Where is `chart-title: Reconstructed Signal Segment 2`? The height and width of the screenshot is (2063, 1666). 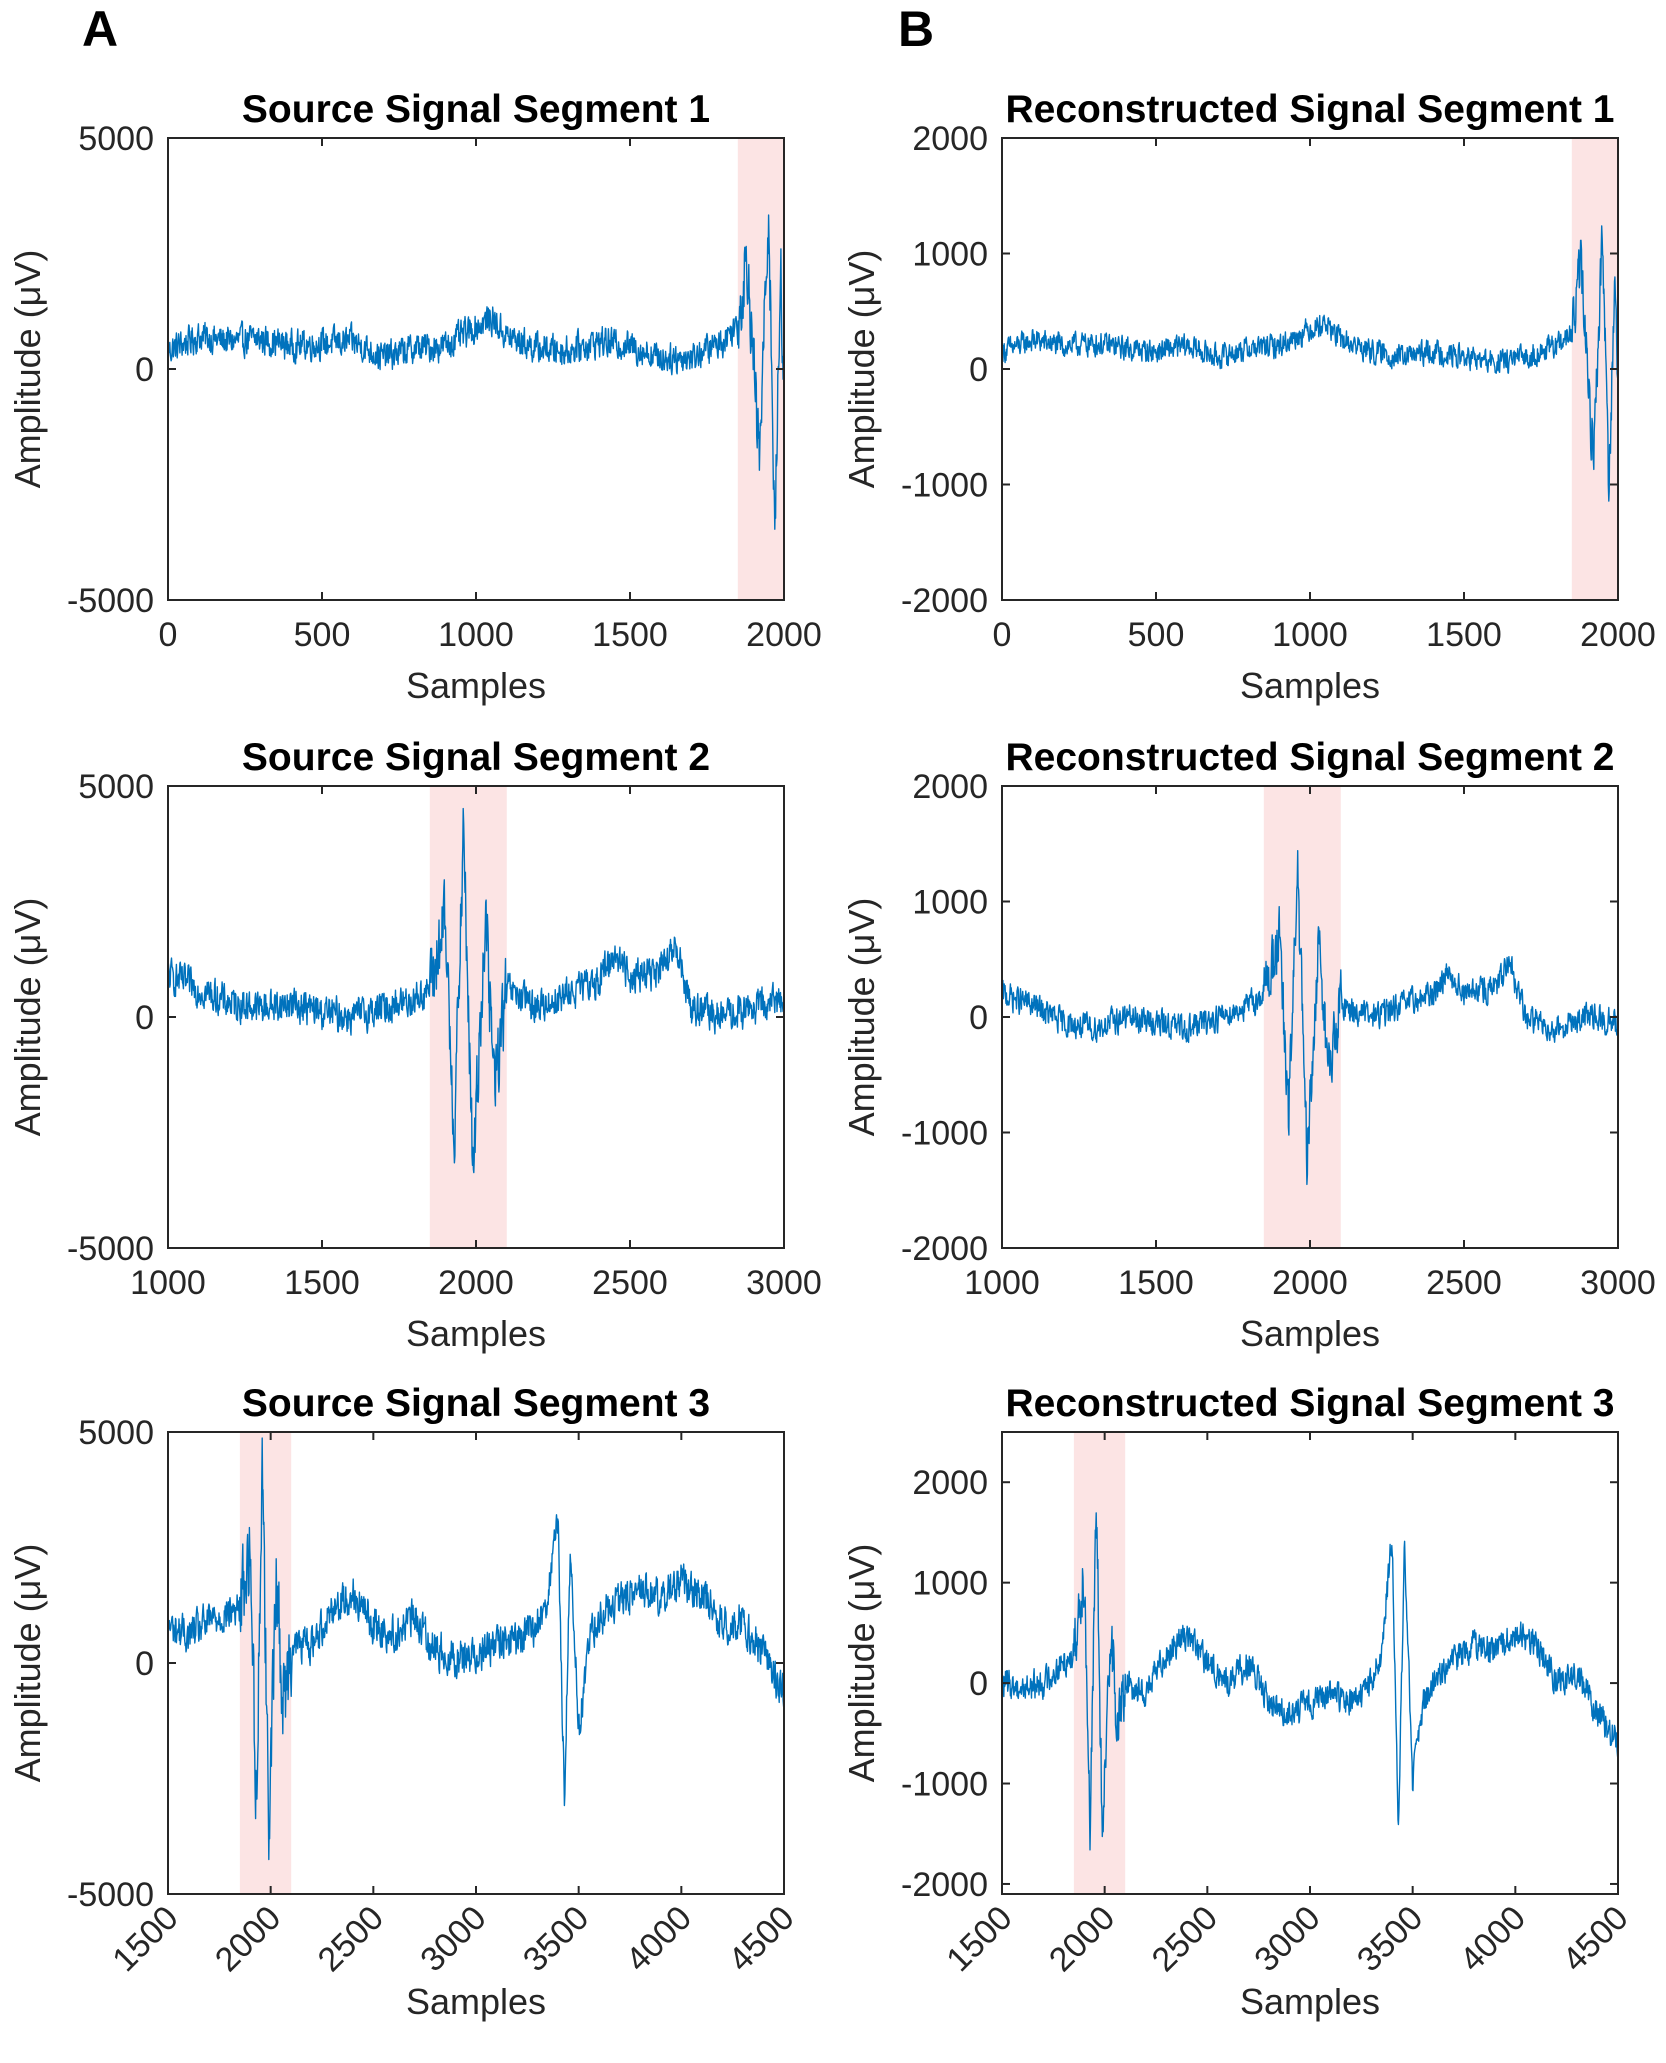
chart-title: Reconstructed Signal Segment 2 is located at coordinates (1310, 757).